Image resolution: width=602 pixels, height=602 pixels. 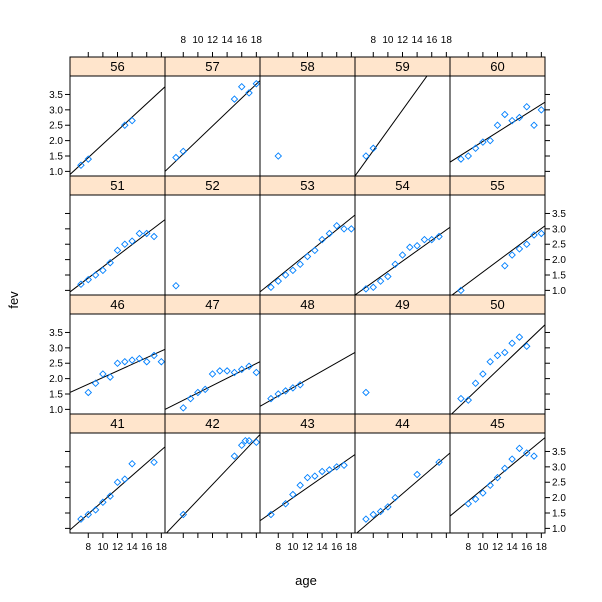 I want to click on strip-label-49: 49, so click(x=402, y=304).